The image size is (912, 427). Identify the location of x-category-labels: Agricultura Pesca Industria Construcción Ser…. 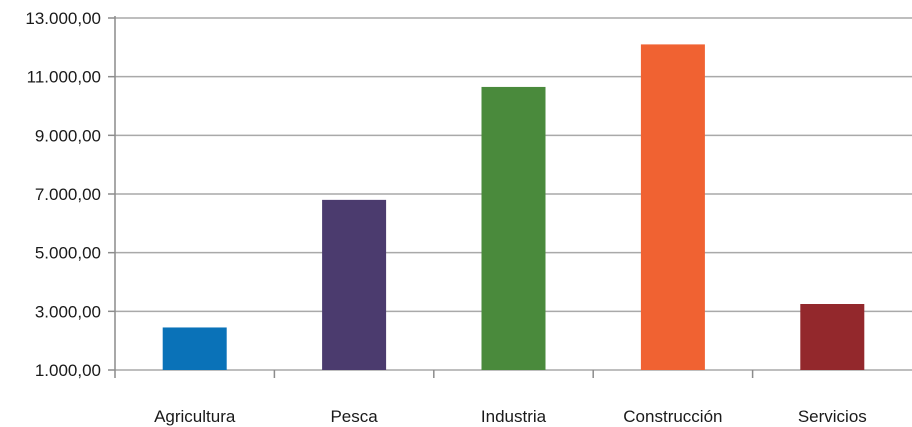
(510, 416).